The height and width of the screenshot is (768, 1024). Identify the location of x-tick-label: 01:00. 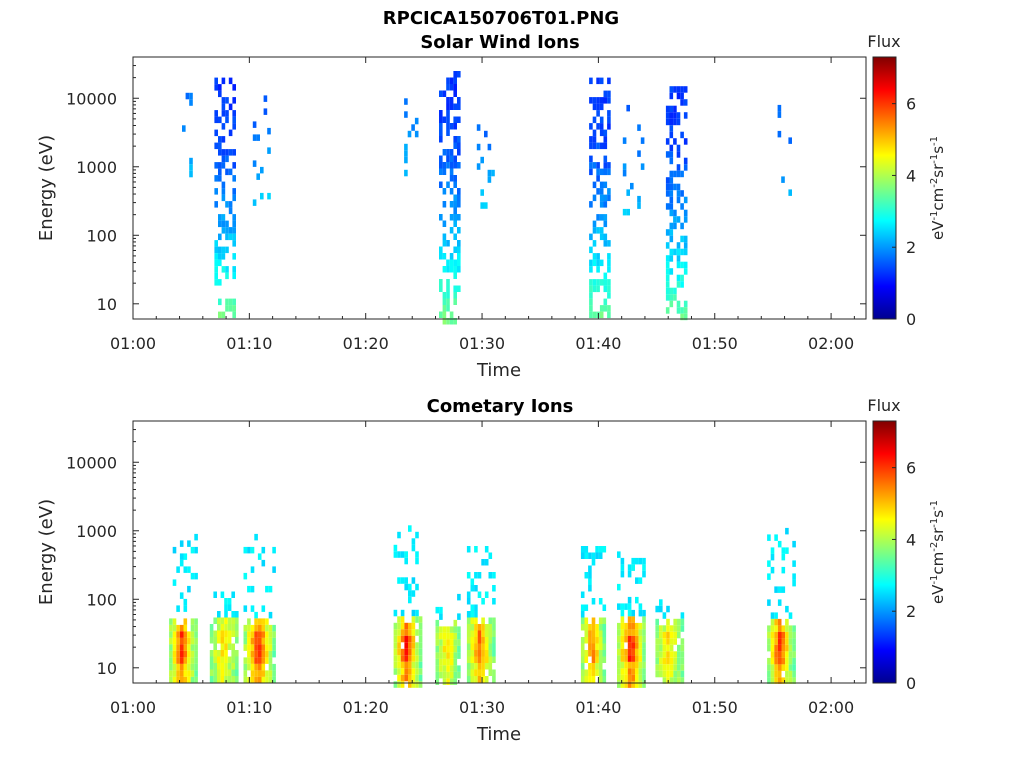
(133, 343).